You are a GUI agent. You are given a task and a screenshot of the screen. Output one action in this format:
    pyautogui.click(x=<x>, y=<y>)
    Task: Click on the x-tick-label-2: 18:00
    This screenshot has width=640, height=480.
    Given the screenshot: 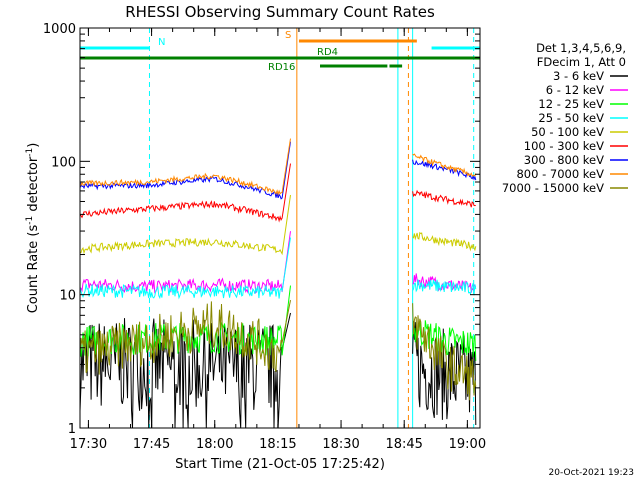 What is the action you would take?
    pyautogui.click(x=214, y=444)
    